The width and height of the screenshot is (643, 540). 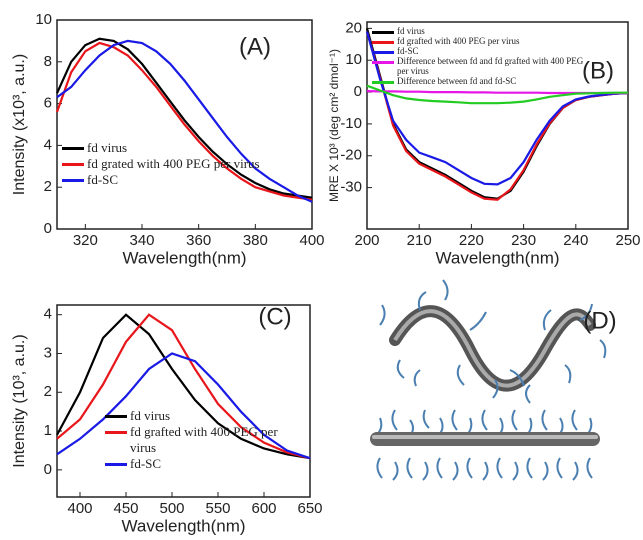 What do you see at coordinates (366, 240) in the screenshot?
I see `x-tick-label: 200` at bounding box center [366, 240].